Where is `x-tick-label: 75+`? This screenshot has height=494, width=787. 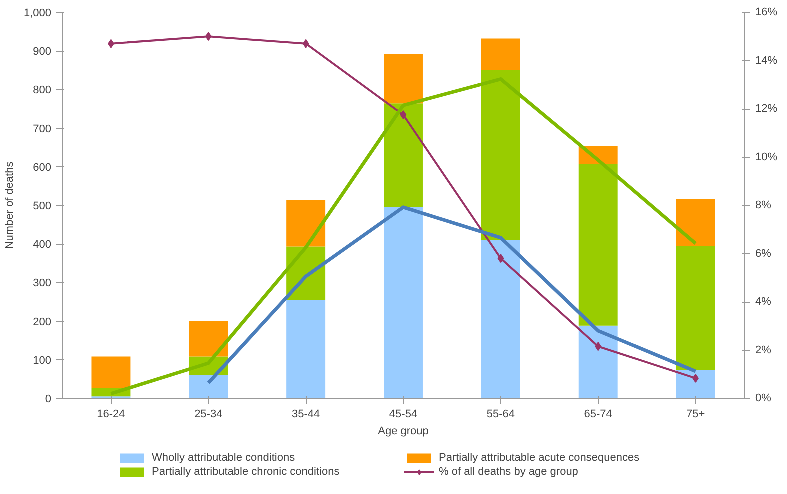
x-tick-label: 75+ is located at coordinates (696, 414).